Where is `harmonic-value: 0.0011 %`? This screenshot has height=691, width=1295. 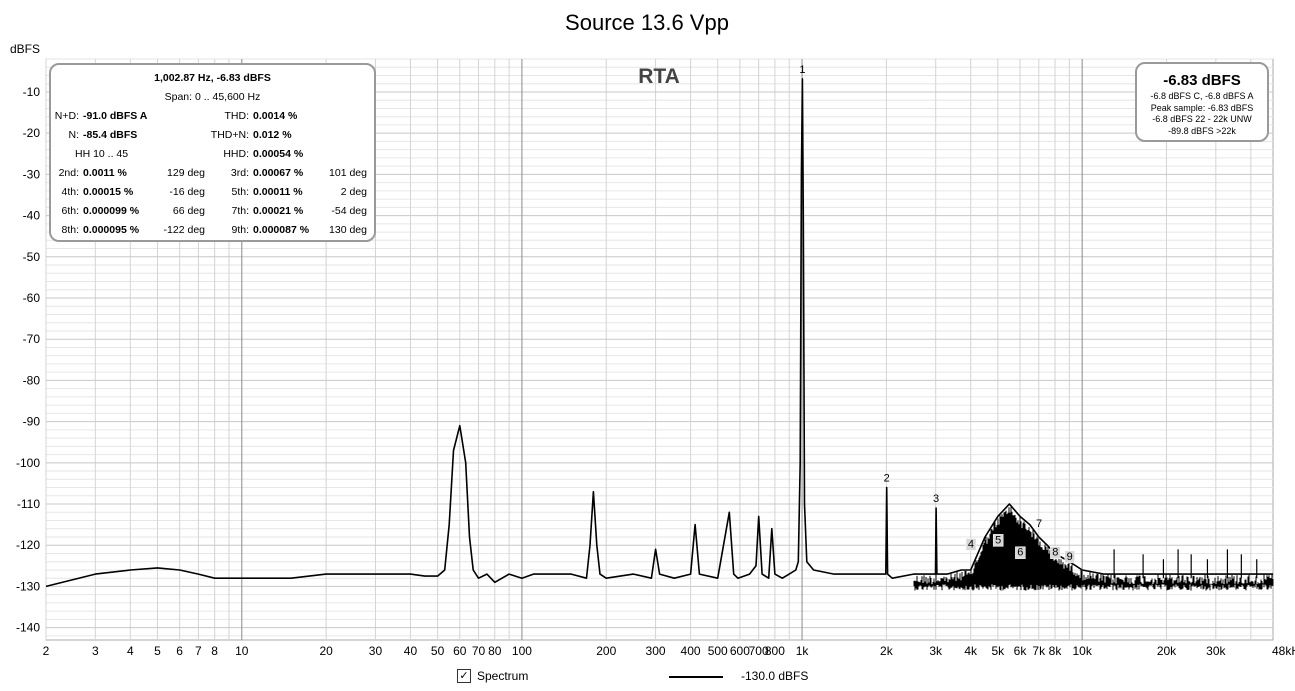 harmonic-value: 0.0011 % is located at coordinates (105, 173).